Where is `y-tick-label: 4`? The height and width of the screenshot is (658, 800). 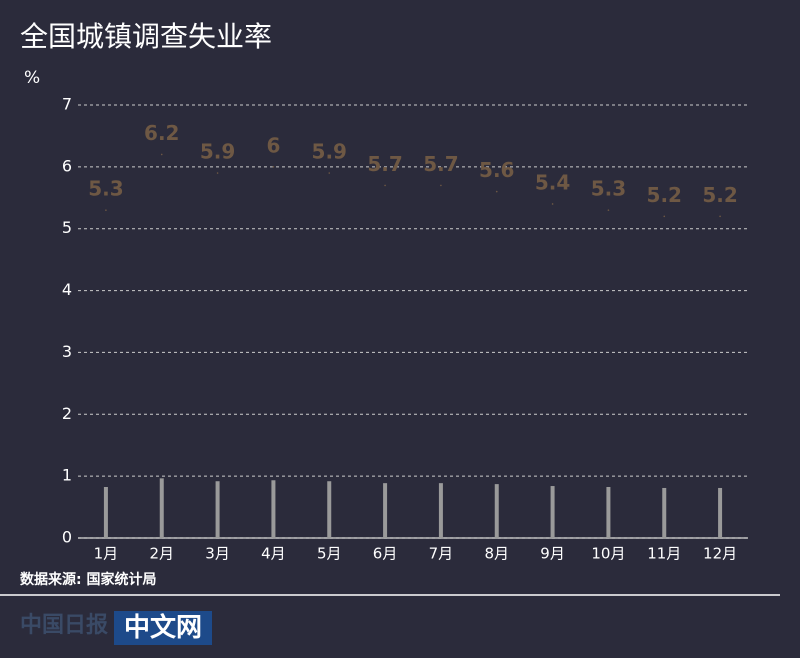
y-tick-label: 4 is located at coordinates (67, 289).